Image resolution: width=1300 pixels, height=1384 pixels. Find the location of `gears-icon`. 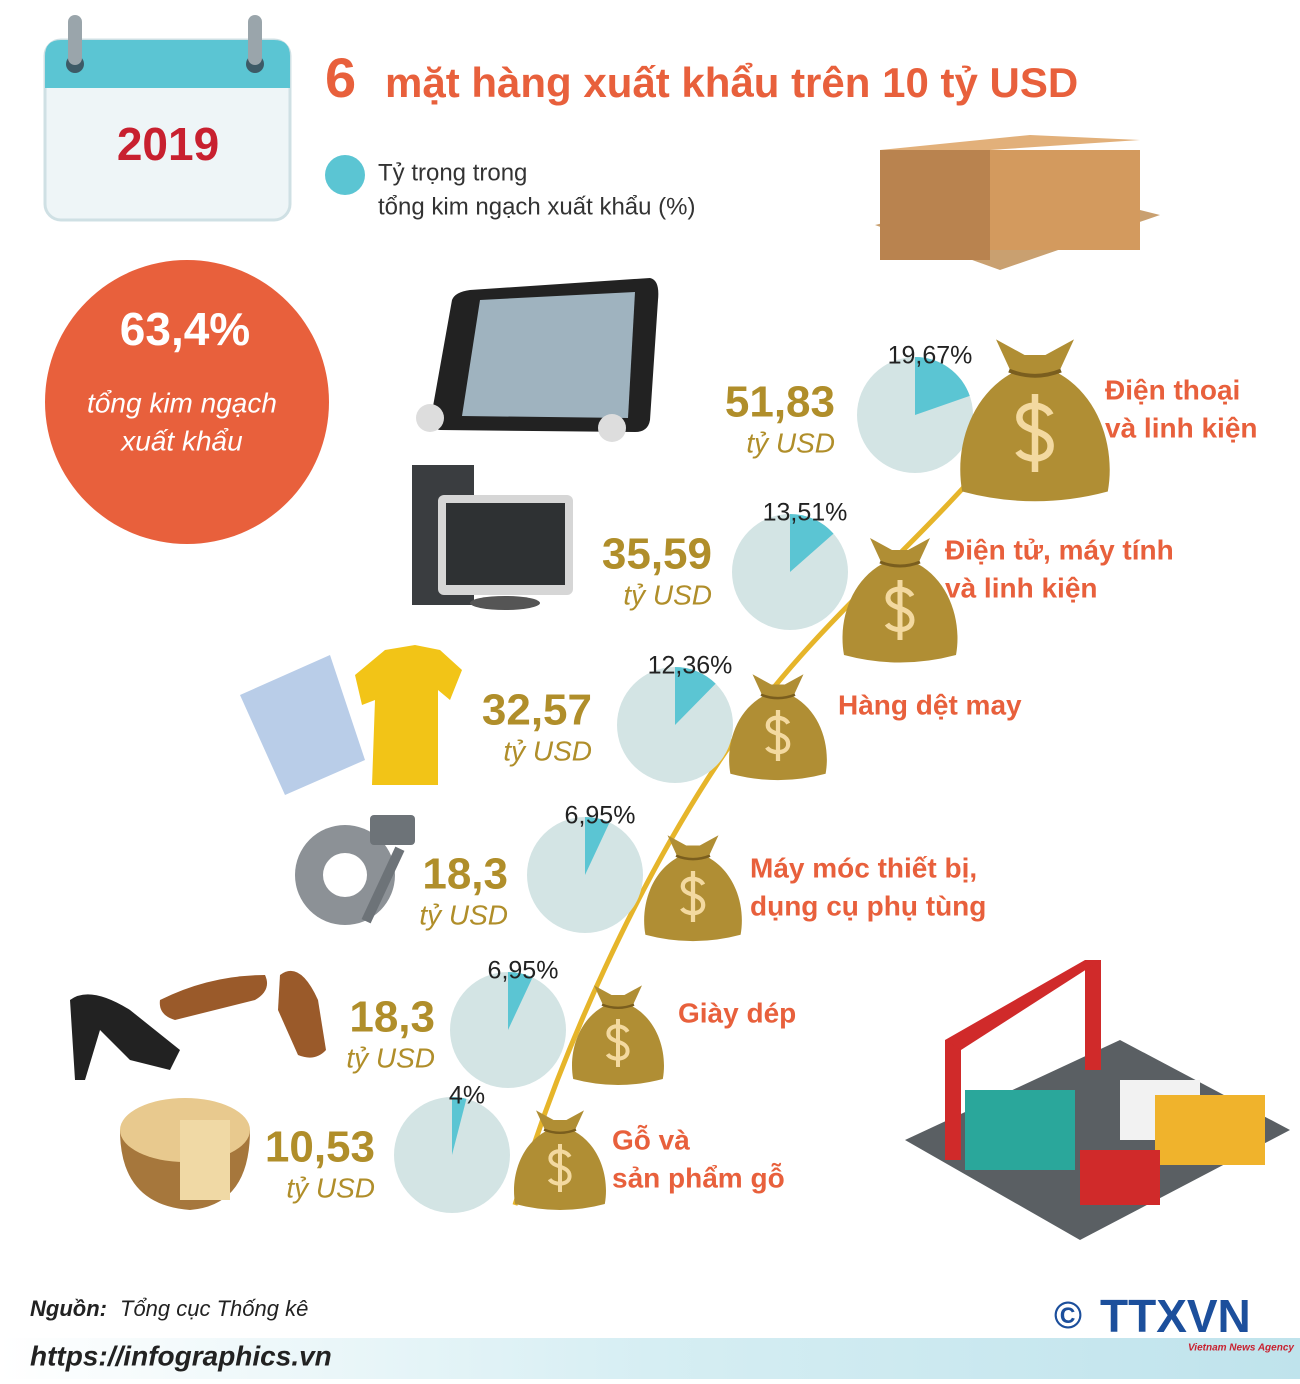

gears-icon is located at coordinates (355, 870).